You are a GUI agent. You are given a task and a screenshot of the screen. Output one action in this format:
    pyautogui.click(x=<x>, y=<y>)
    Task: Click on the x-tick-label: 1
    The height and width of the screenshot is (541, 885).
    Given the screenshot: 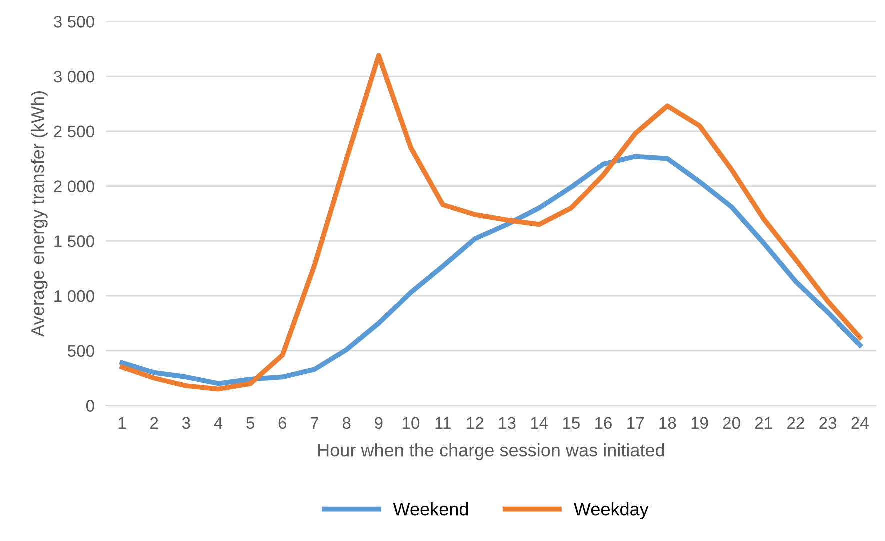 What is the action you would take?
    pyautogui.click(x=122, y=423)
    